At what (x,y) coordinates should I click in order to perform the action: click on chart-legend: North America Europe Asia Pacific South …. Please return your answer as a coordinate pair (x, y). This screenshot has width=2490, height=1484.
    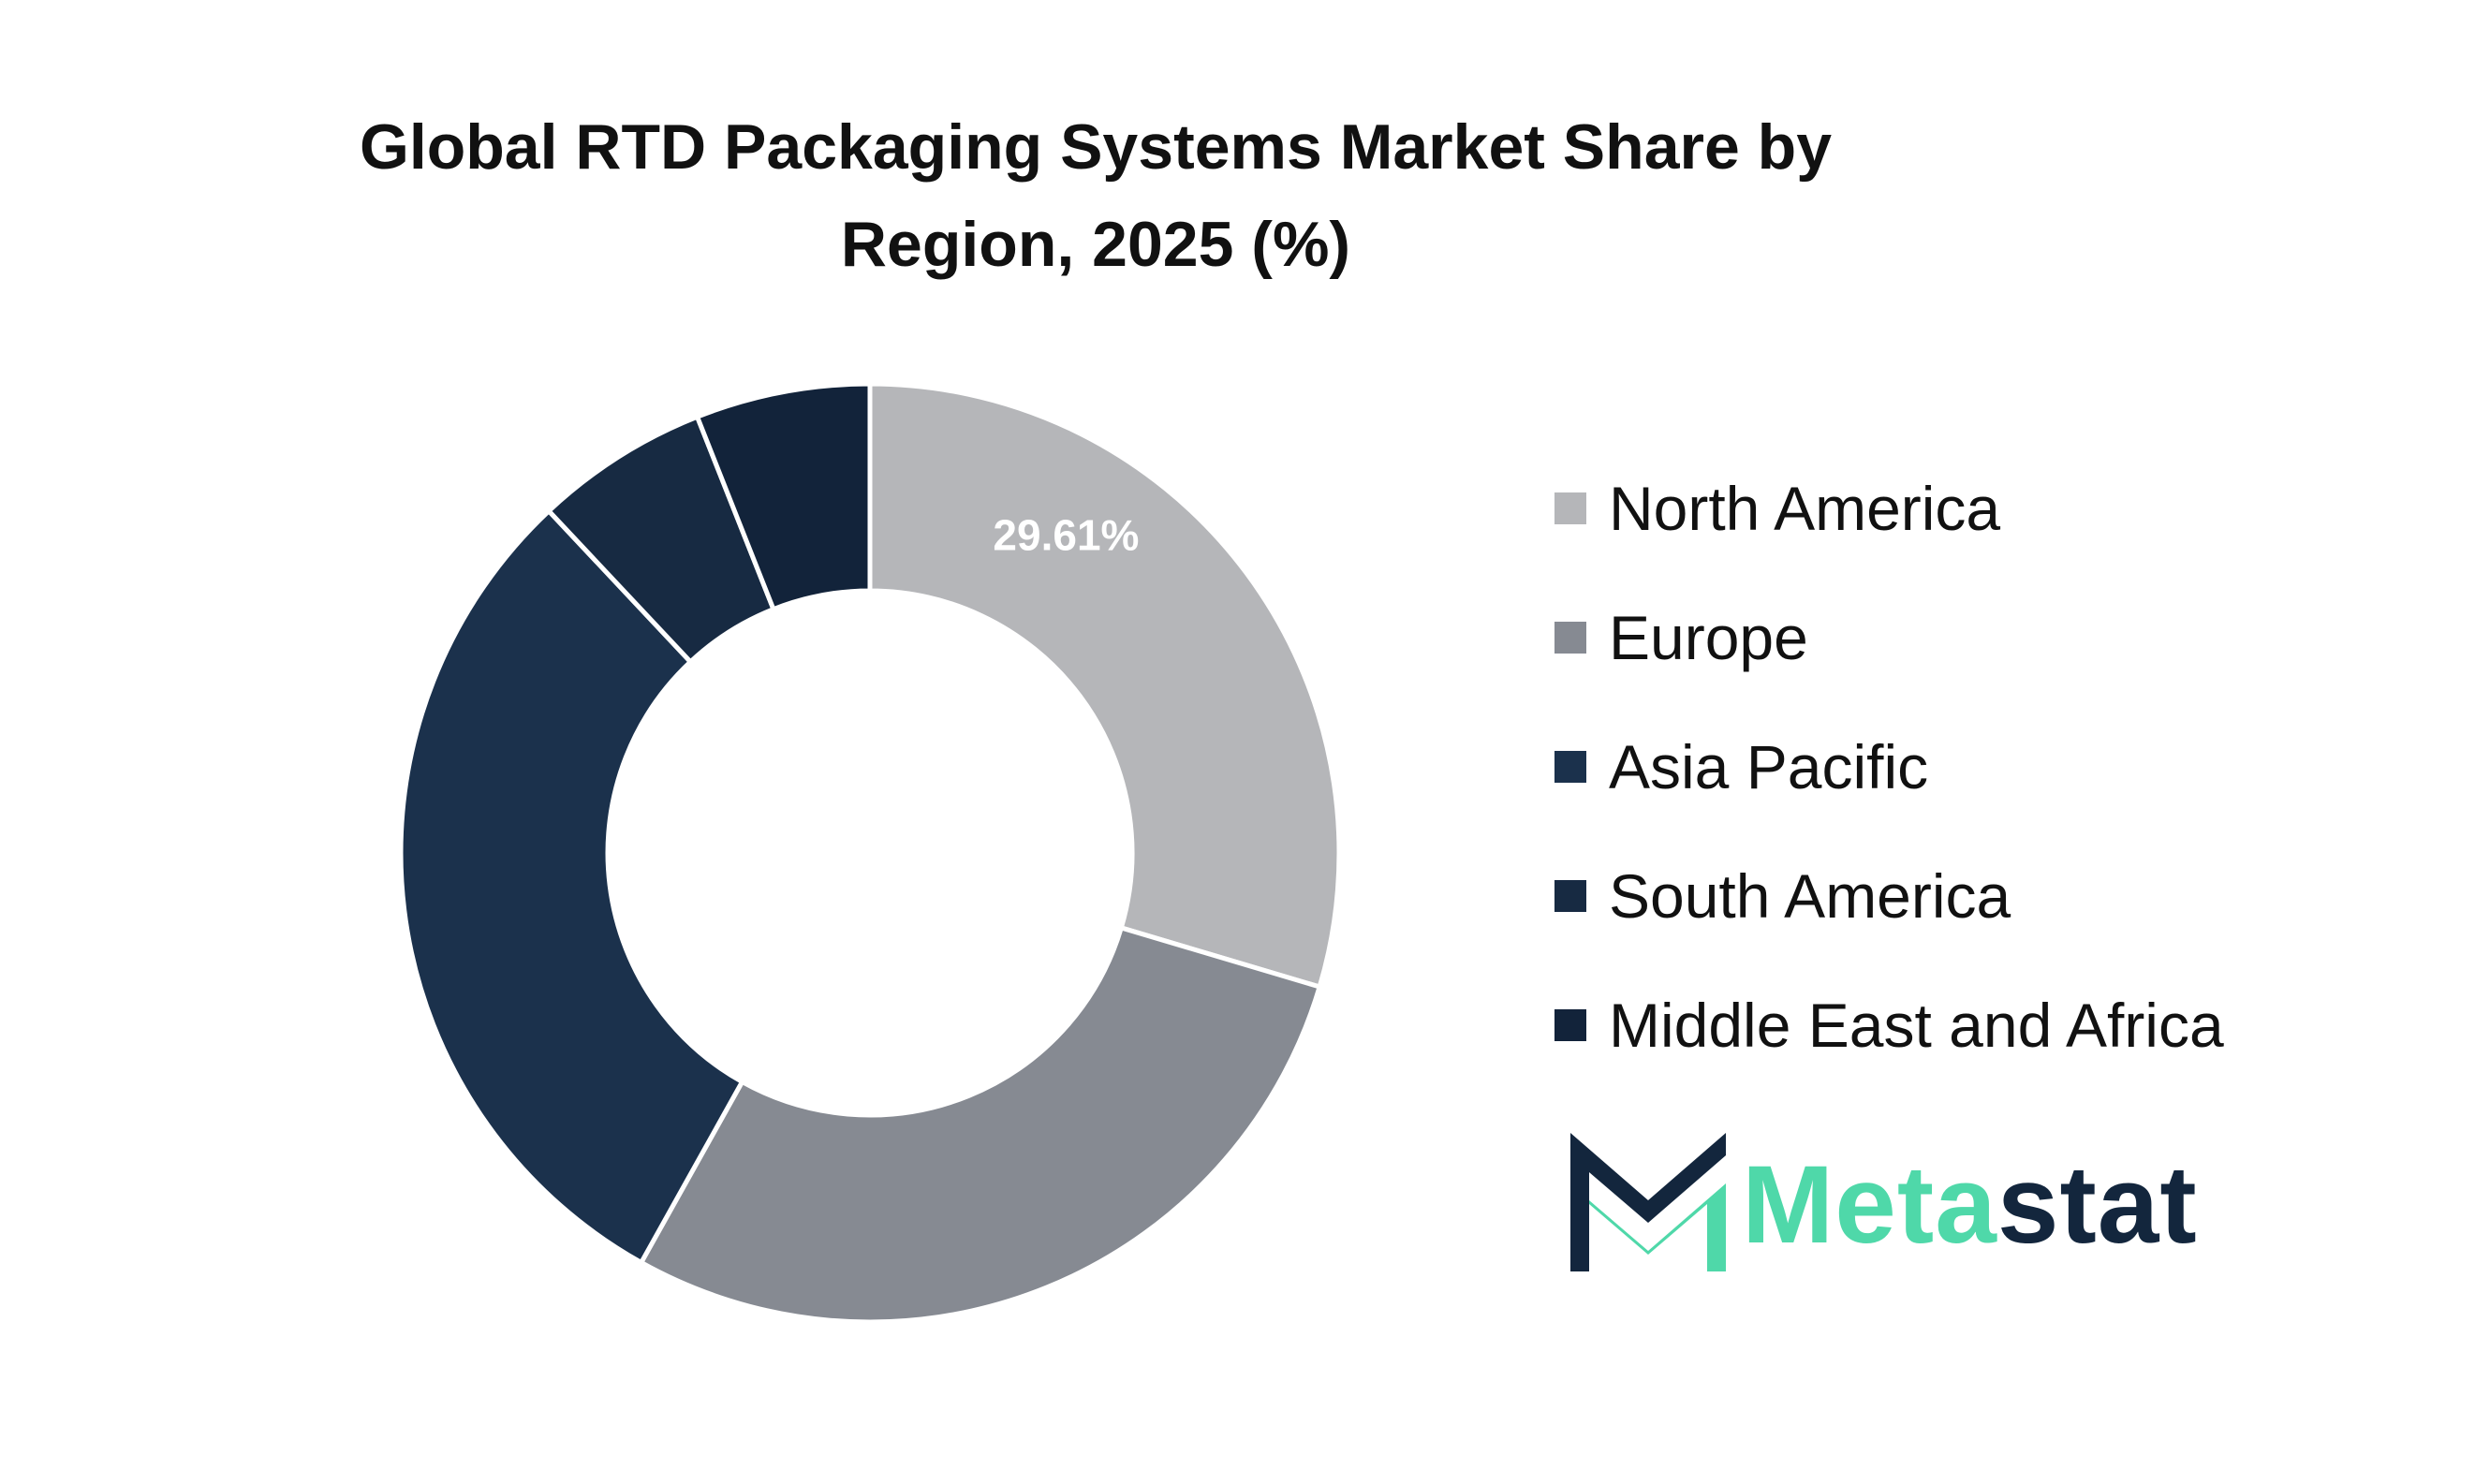
    Looking at the image, I should click on (1889, 767).